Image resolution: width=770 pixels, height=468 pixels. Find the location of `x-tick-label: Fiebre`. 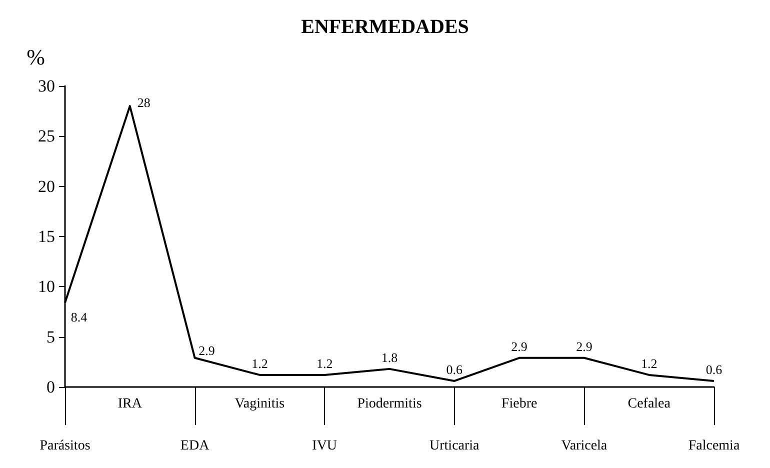

x-tick-label: Fiebre is located at coordinates (519, 404).